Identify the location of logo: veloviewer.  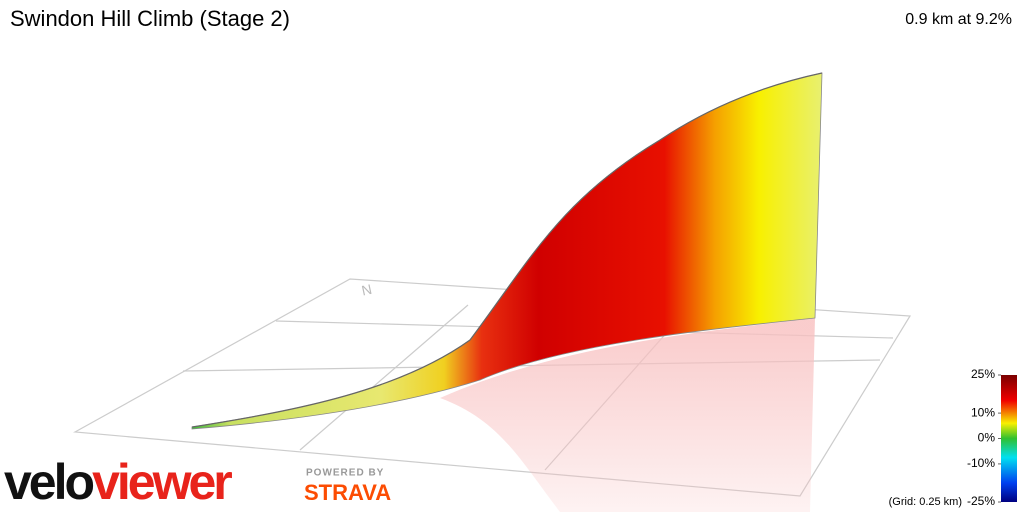
(118, 482).